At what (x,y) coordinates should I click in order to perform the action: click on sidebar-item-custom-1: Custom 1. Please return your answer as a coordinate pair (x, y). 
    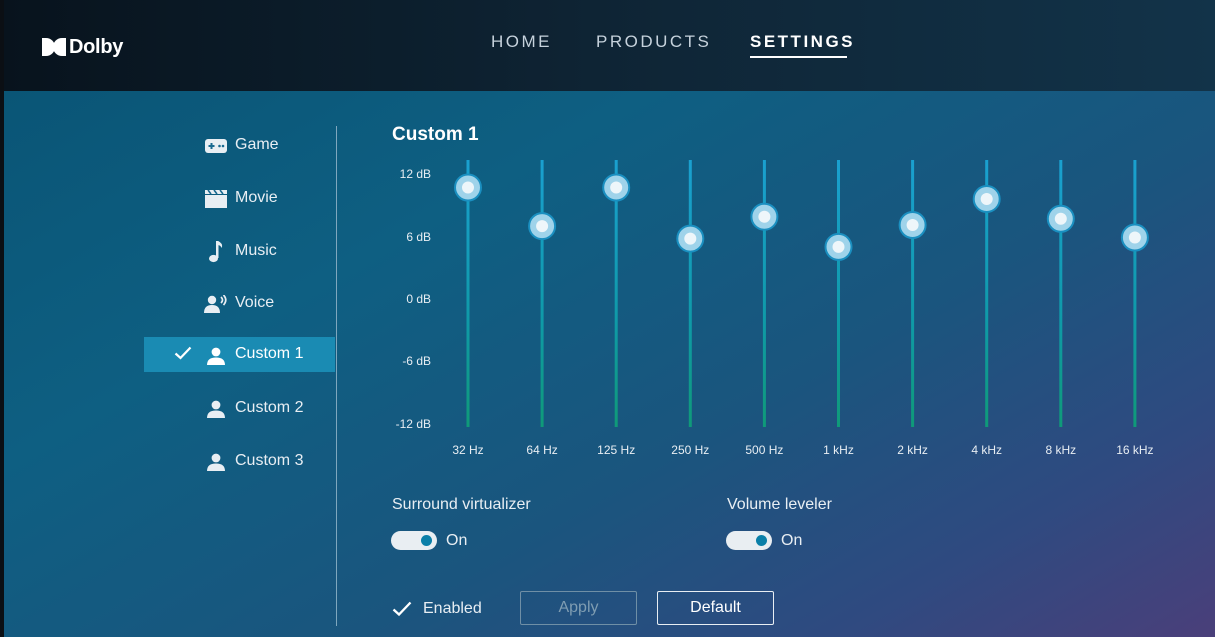
    Looking at the image, I should click on (239, 354).